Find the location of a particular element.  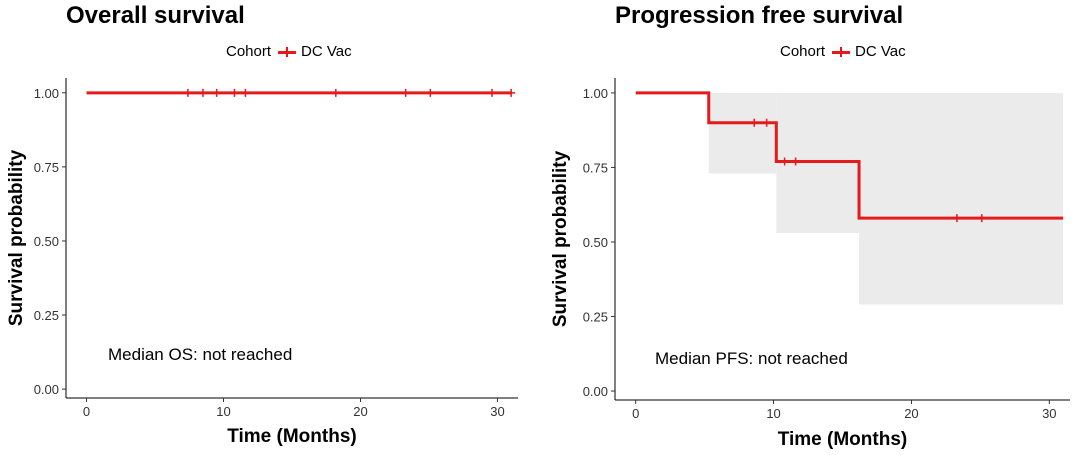

chart-title: Progression free survival is located at coordinates (759, 15).